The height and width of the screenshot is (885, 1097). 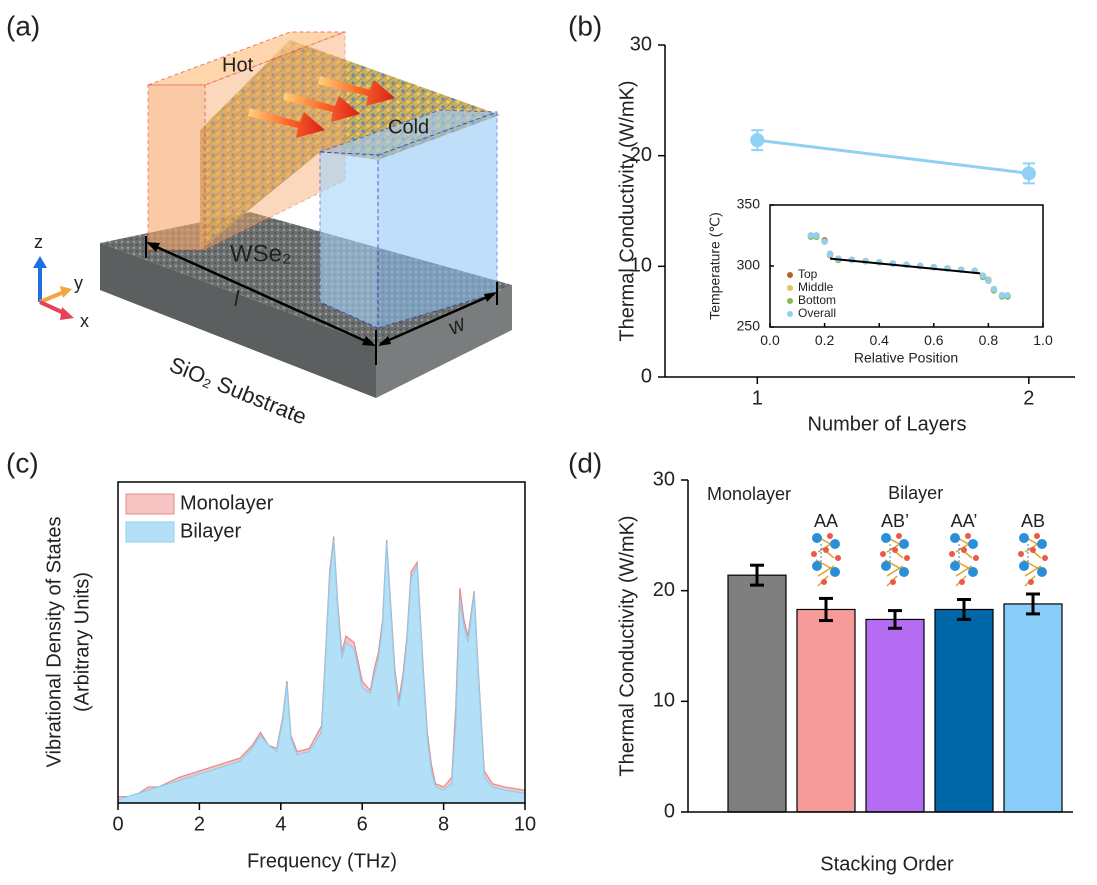 What do you see at coordinates (989, 340) in the screenshot?
I see `x-tick-label: 0.8` at bounding box center [989, 340].